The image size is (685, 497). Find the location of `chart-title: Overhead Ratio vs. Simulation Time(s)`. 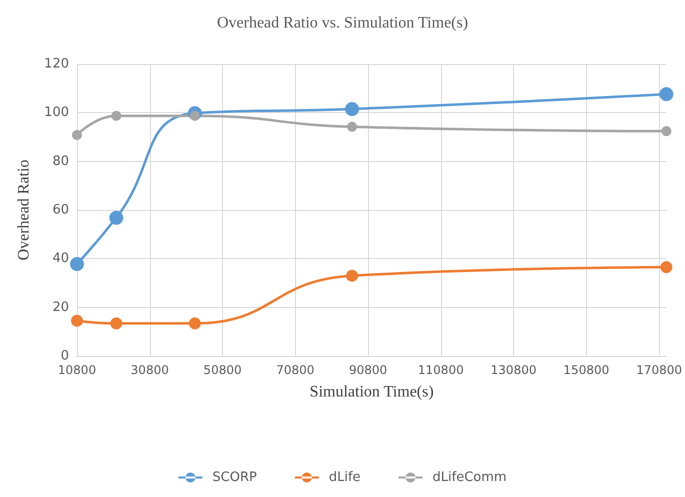

chart-title: Overhead Ratio vs. Simulation Time(s) is located at coordinates (342, 23).